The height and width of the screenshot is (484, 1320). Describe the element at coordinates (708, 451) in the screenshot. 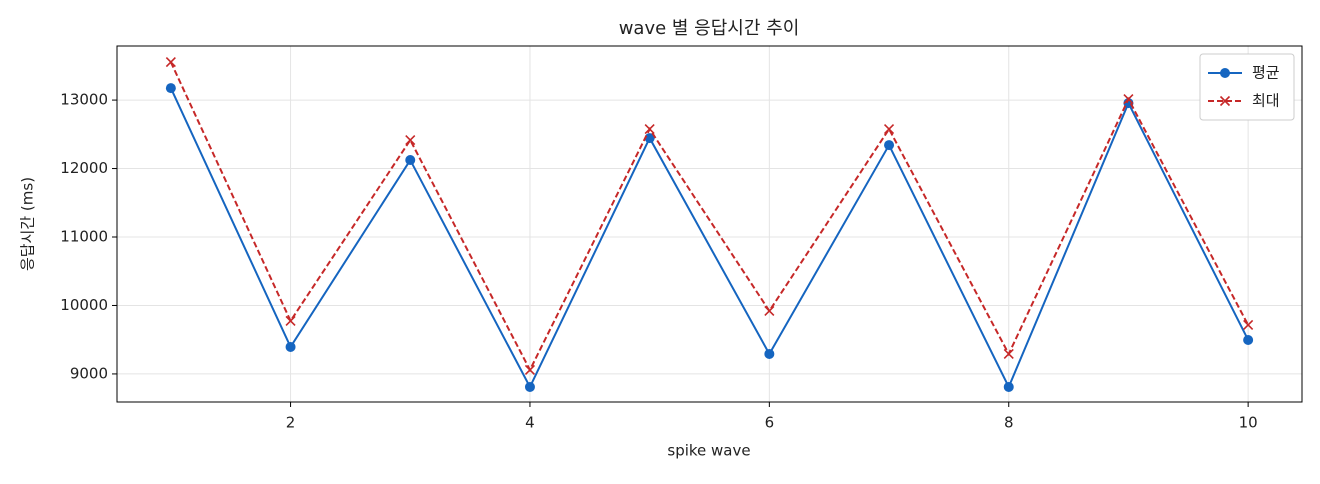

I see `x-axis-label: spike wave` at that location.